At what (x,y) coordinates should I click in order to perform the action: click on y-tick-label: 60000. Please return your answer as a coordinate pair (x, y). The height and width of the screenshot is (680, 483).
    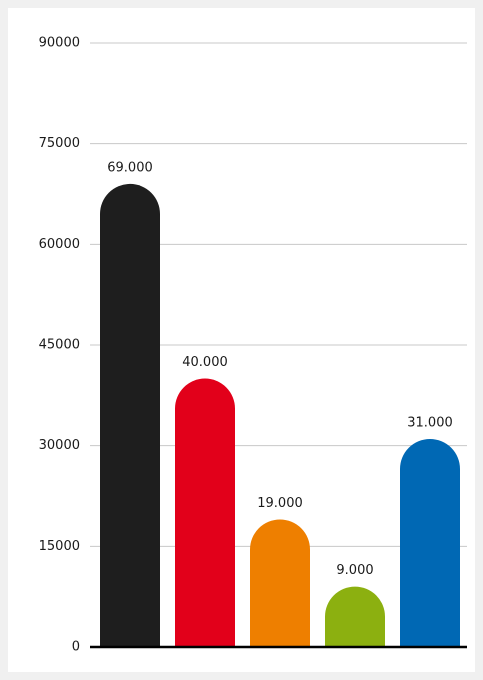
    Looking at the image, I should click on (59, 244).